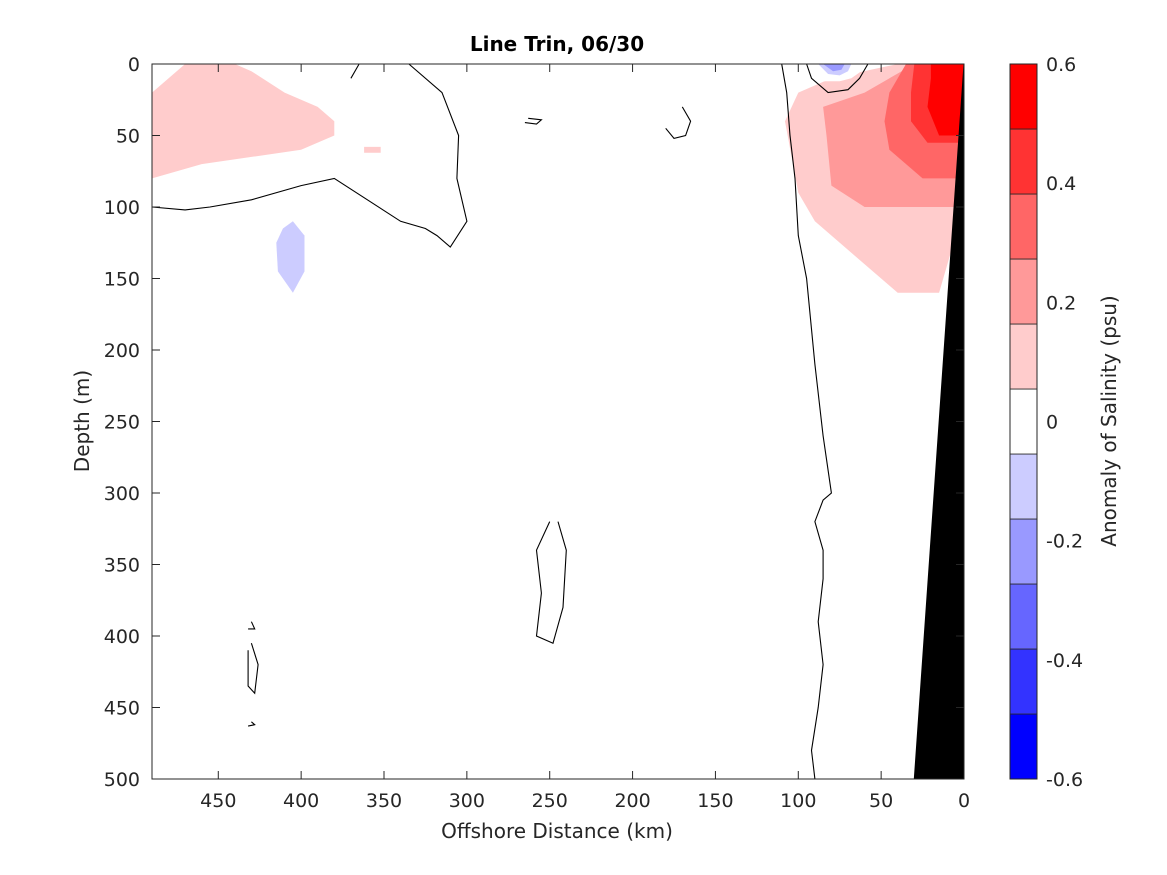 The width and height of the screenshot is (1167, 875). What do you see at coordinates (122, 494) in the screenshot?
I see `y-tick-label: 300` at bounding box center [122, 494].